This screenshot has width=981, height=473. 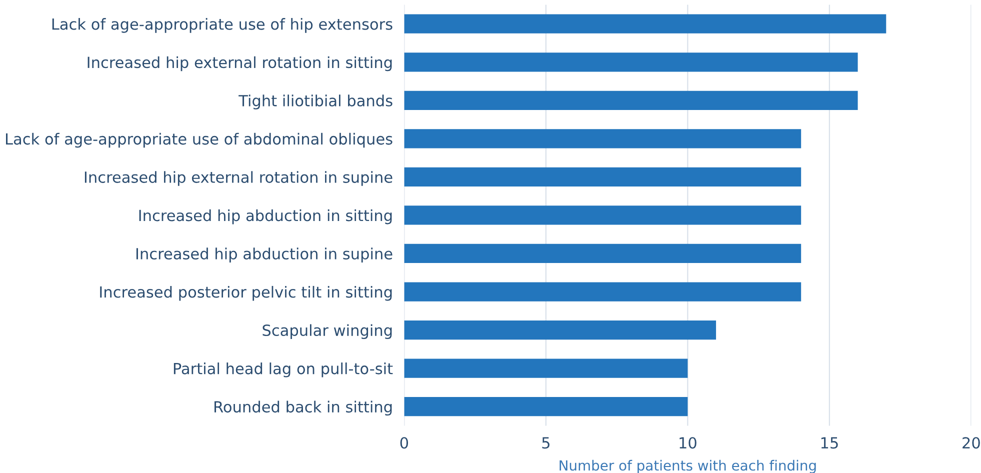 What do you see at coordinates (246, 293) in the screenshot?
I see `y-tick-label: Increased posterior pelvic tilt in sitting` at bounding box center [246, 293].